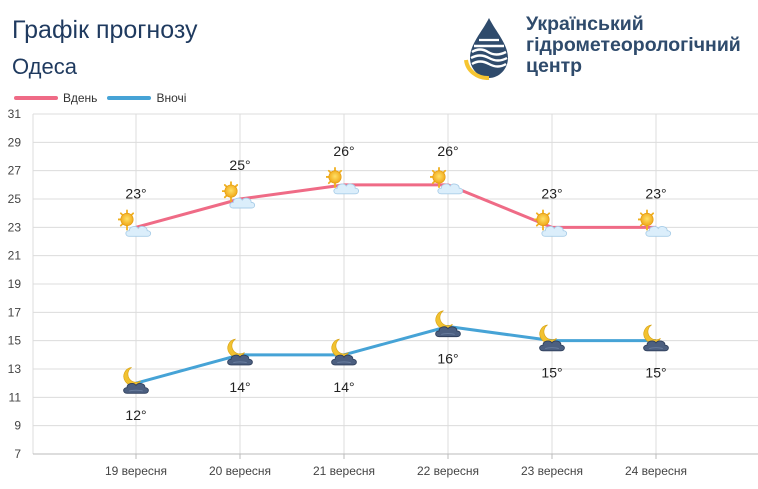  Describe the element at coordinates (17, 426) in the screenshot. I see `y-tick-label: 9` at that location.